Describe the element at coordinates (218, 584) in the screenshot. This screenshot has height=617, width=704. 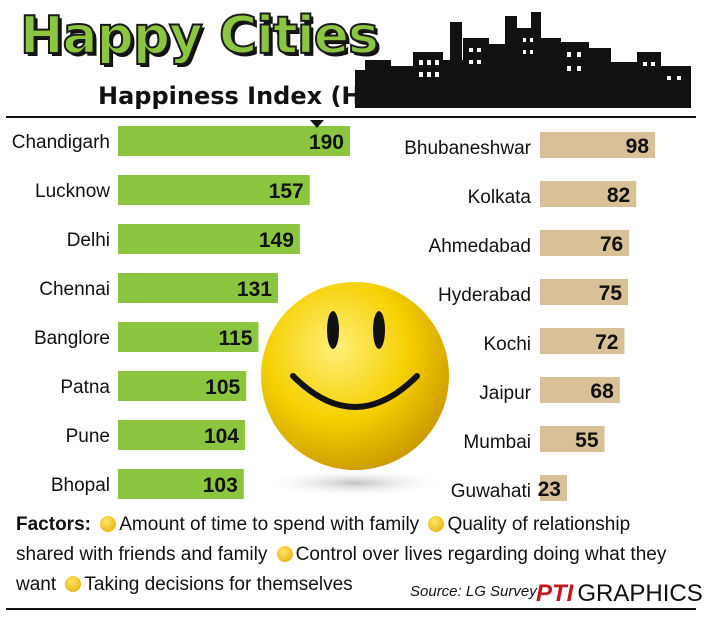
I see `factor-item: Taking decisions for themselves` at that location.